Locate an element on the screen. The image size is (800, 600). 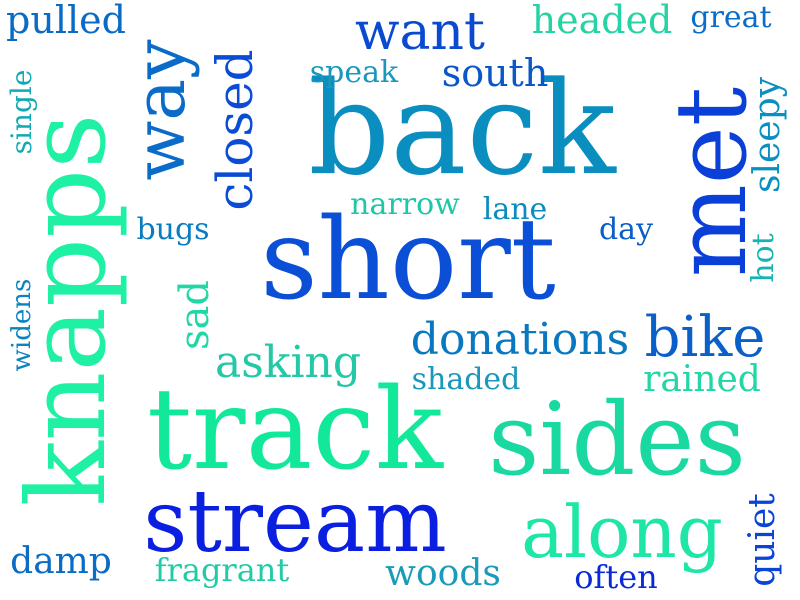
word-speak: speak is located at coordinates (354, 72).